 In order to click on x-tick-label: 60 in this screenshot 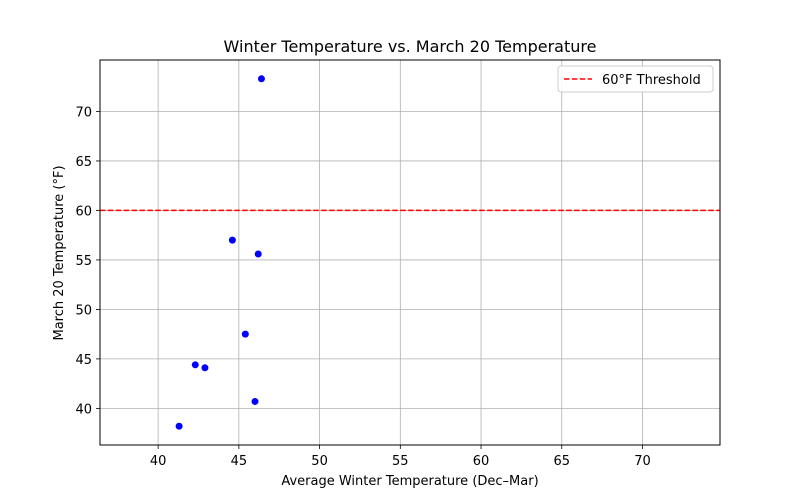, I will do `click(481, 461)`.